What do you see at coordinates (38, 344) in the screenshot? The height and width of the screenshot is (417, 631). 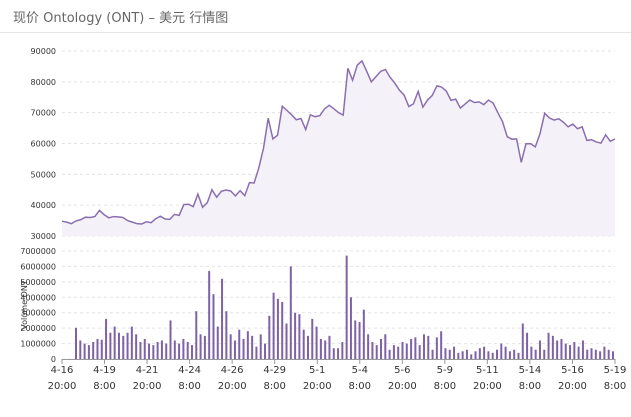 I see `volume-y-tick-label: 1000000` at bounding box center [38, 344].